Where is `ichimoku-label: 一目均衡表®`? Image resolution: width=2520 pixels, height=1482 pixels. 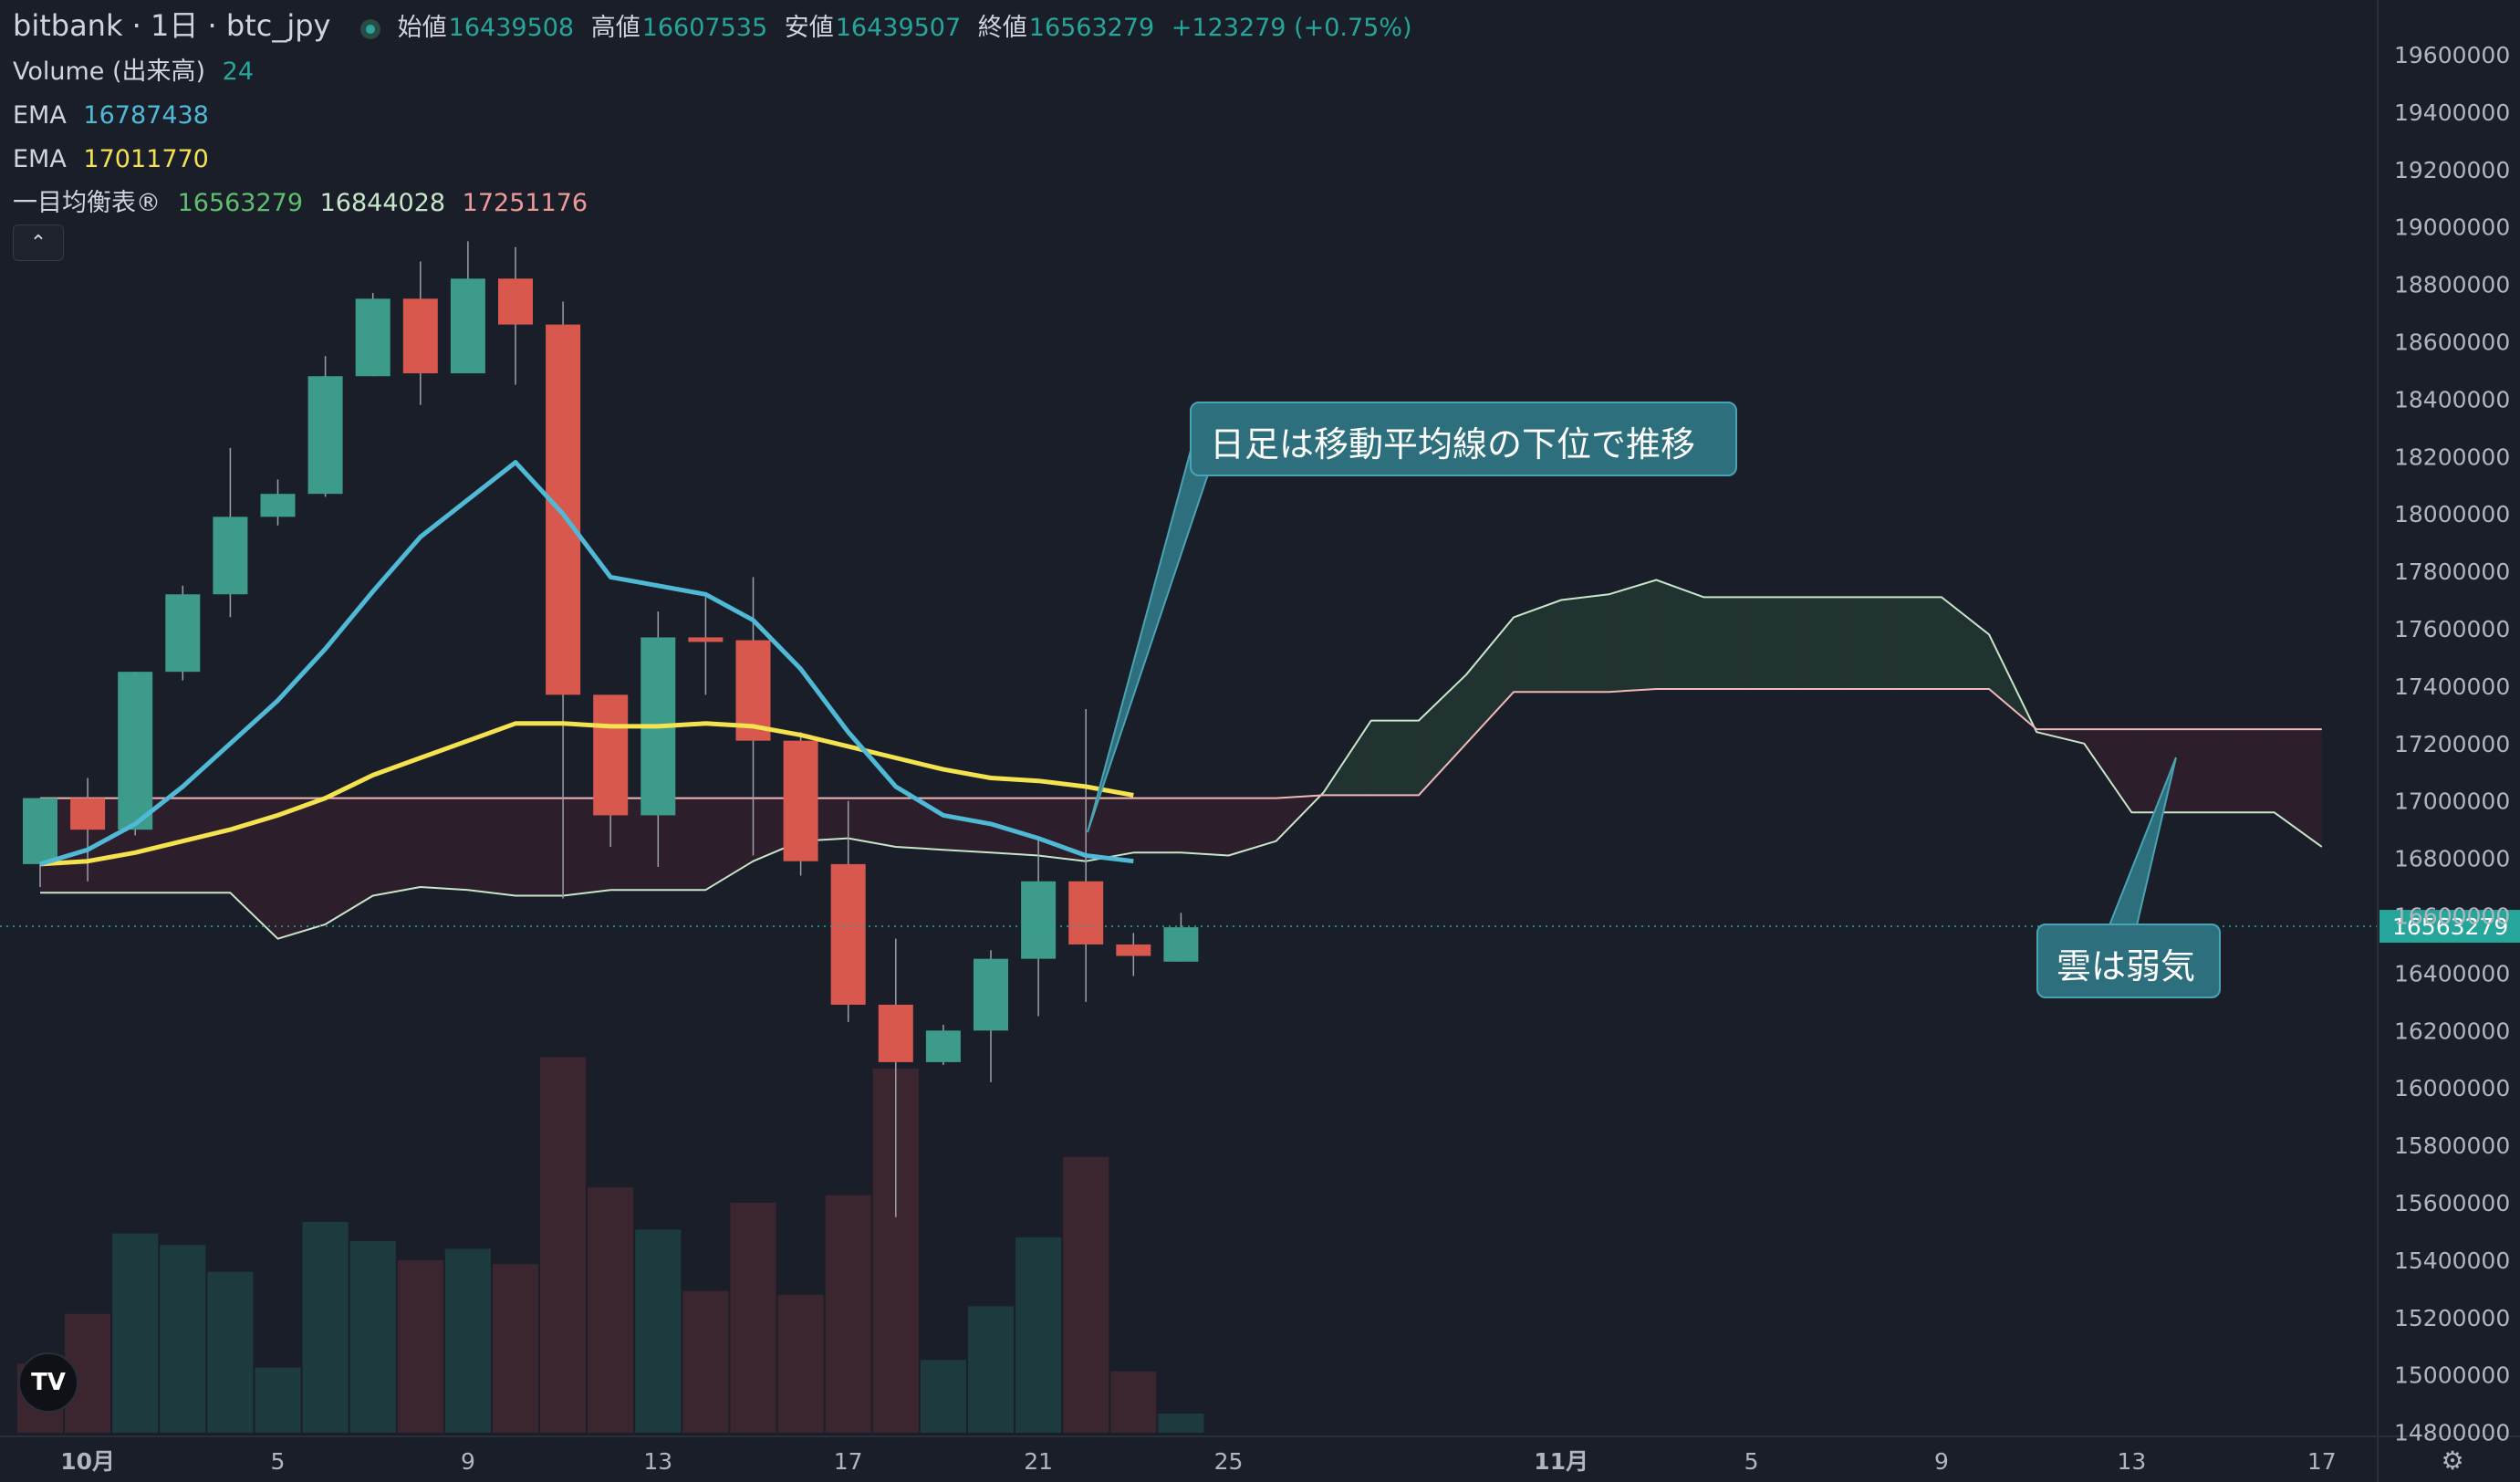 ichimoku-label: 一目均衡表® is located at coordinates (87, 203).